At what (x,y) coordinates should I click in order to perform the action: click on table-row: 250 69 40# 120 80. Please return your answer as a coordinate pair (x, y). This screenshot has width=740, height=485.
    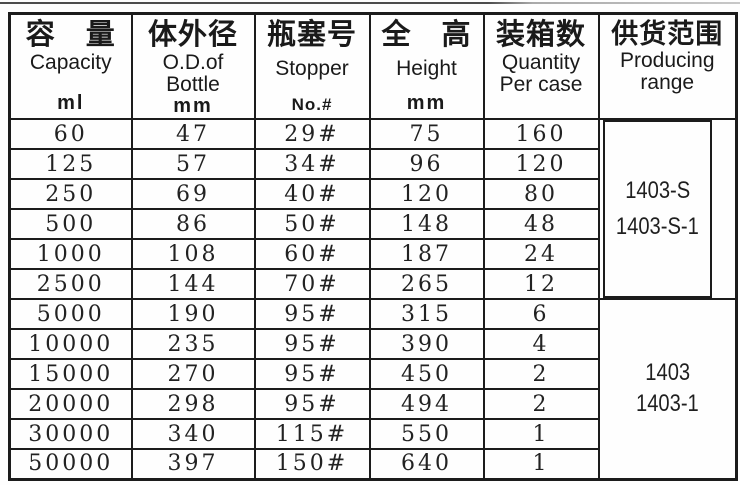
    Looking at the image, I should click on (372, 194).